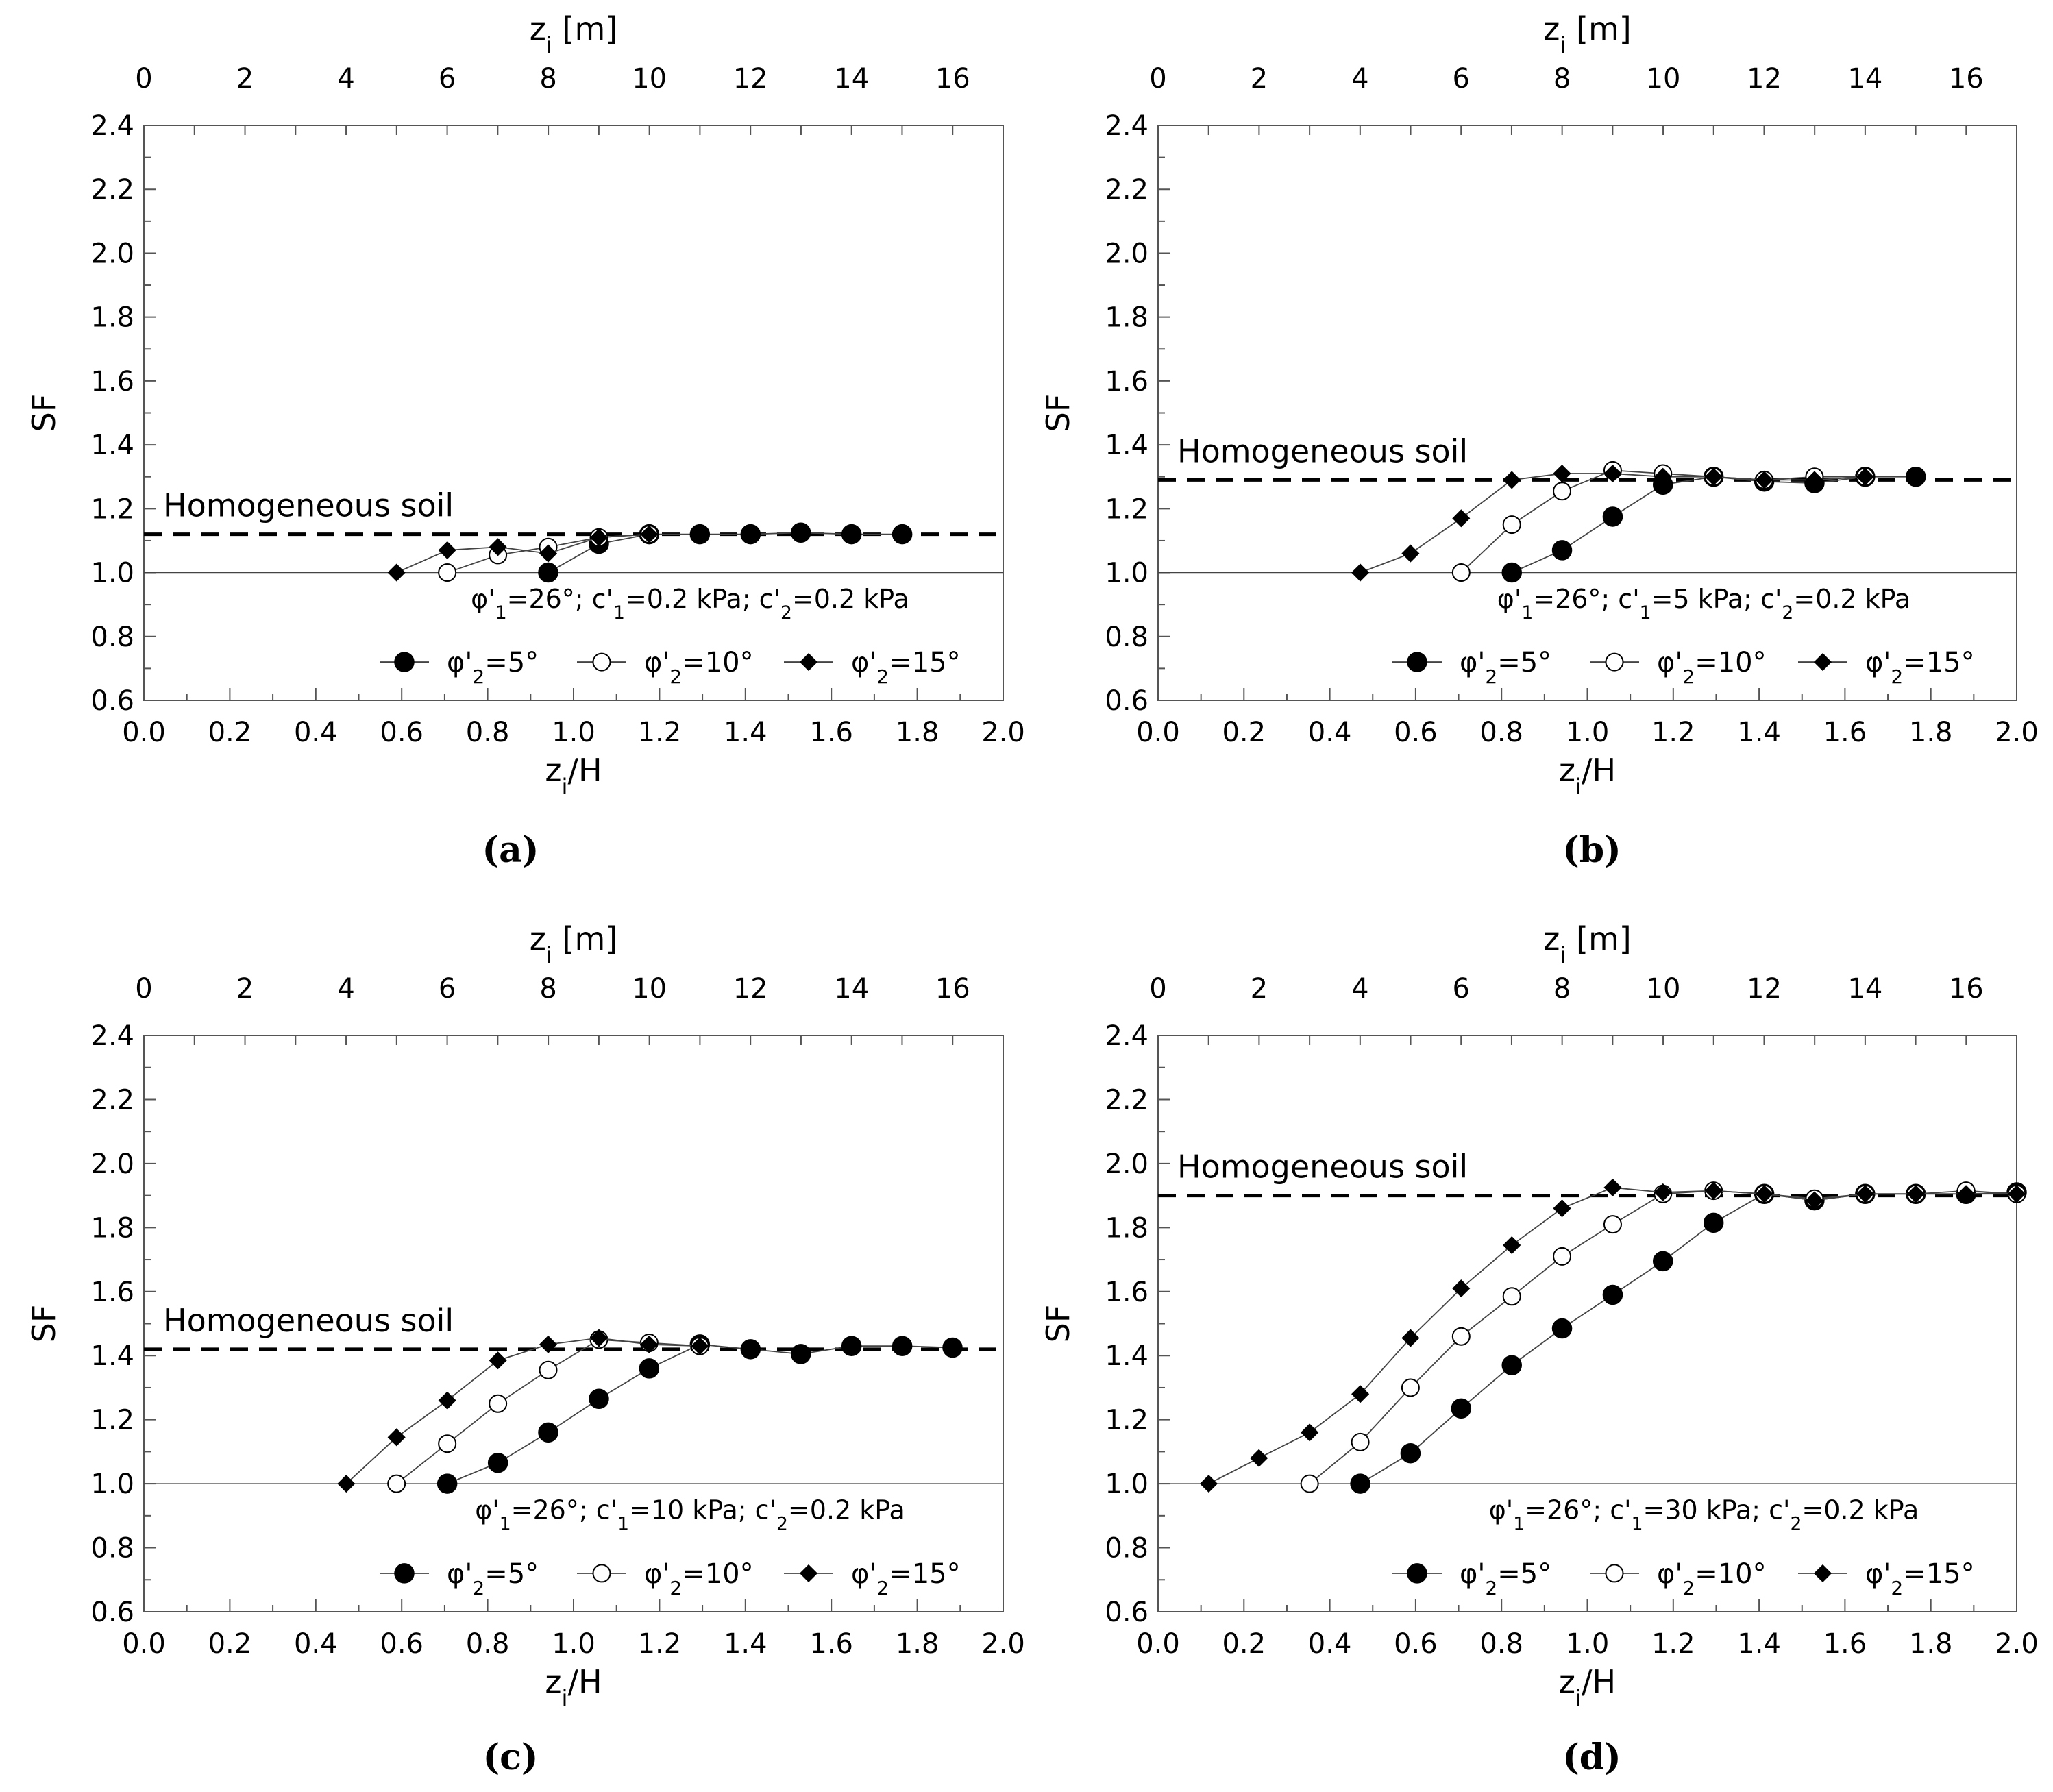 The height and width of the screenshot is (1792, 2053). I want to click on parameter-annotation: φ'1=26°; c'1=10 kPa; c'2=0.2 kPa, so click(690, 1515).